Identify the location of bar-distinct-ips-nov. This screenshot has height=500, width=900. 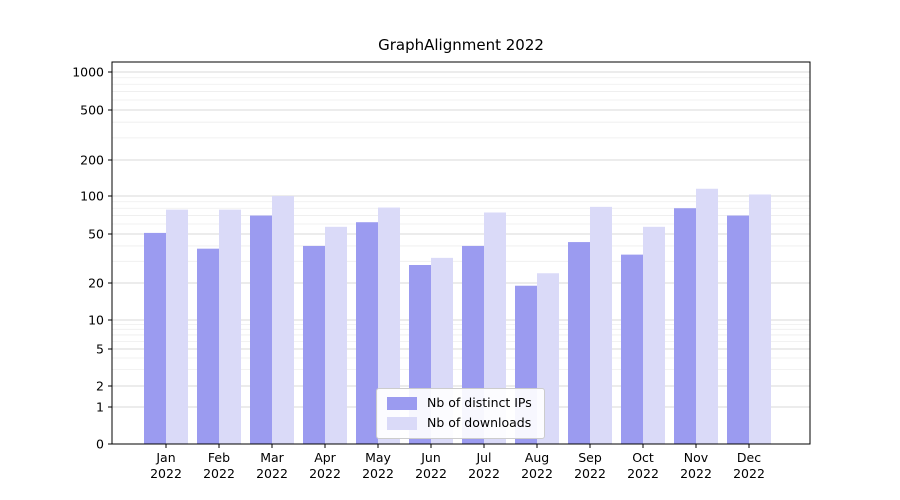
(685, 326).